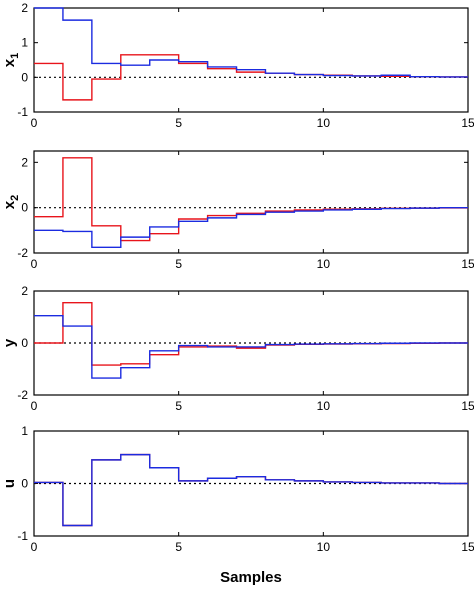  I want to click on y-axis-label: x2, so click(11, 202).